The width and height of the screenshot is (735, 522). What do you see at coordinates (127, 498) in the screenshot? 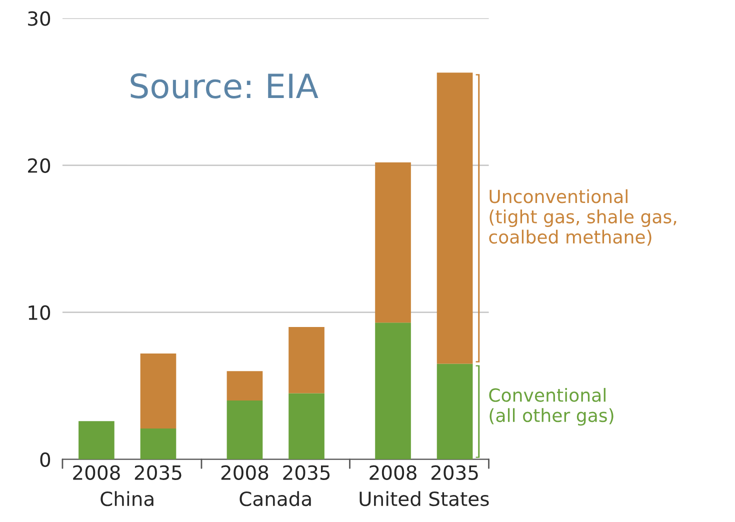
I see `text: China` at bounding box center [127, 498].